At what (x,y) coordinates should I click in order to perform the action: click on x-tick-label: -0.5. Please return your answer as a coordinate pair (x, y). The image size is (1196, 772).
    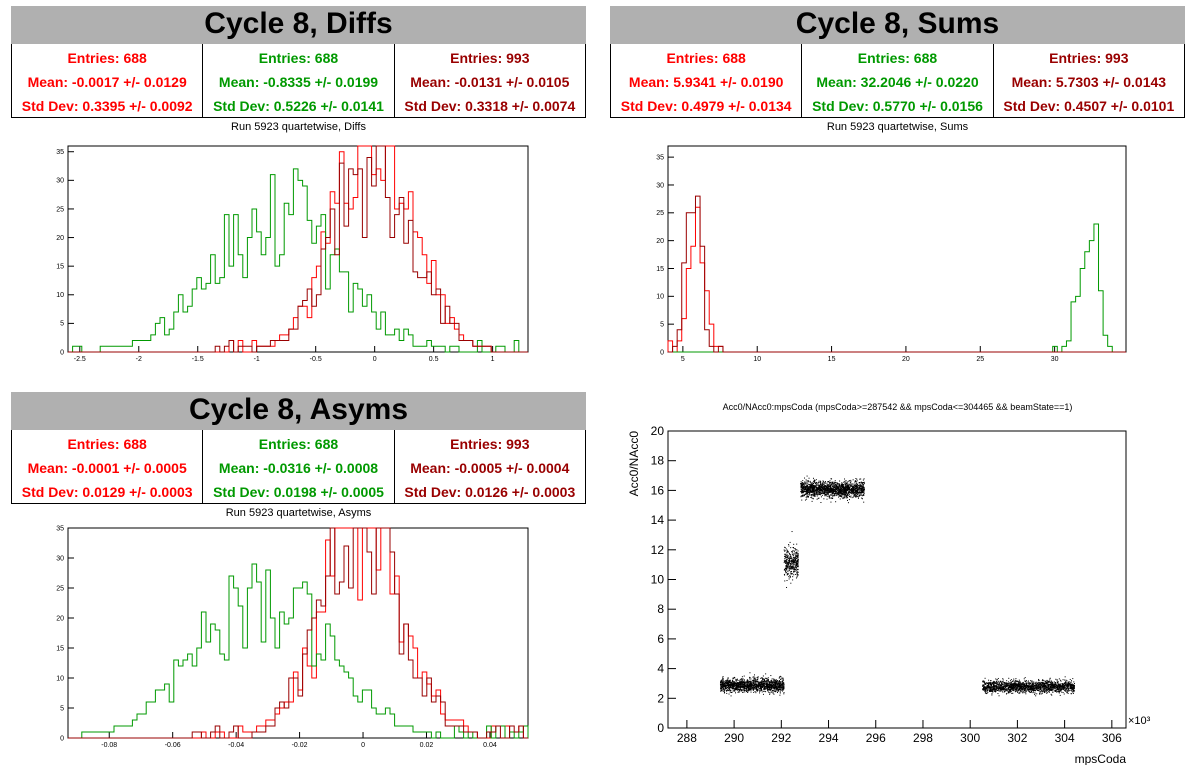
    Looking at the image, I should click on (316, 359).